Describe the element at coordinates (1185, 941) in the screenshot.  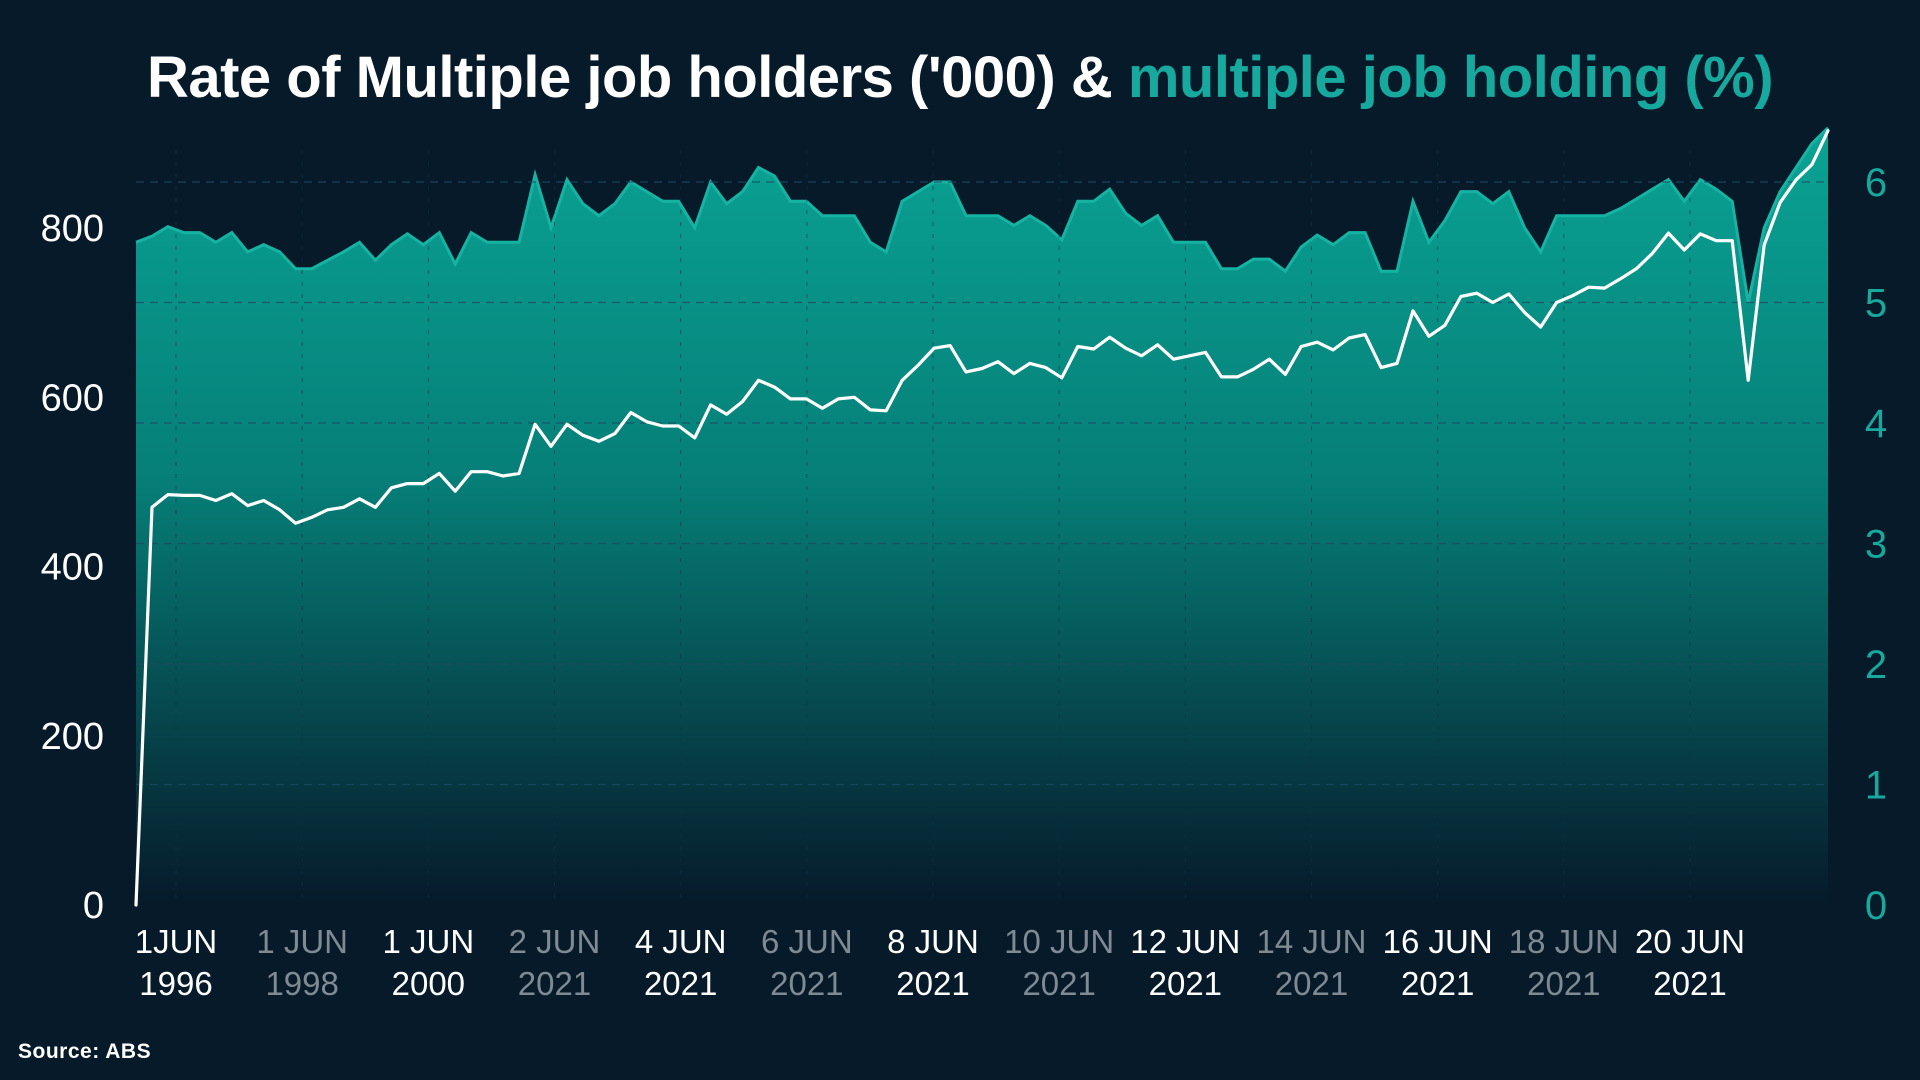
I see `x-tick-label-line1: 12 JUN` at that location.